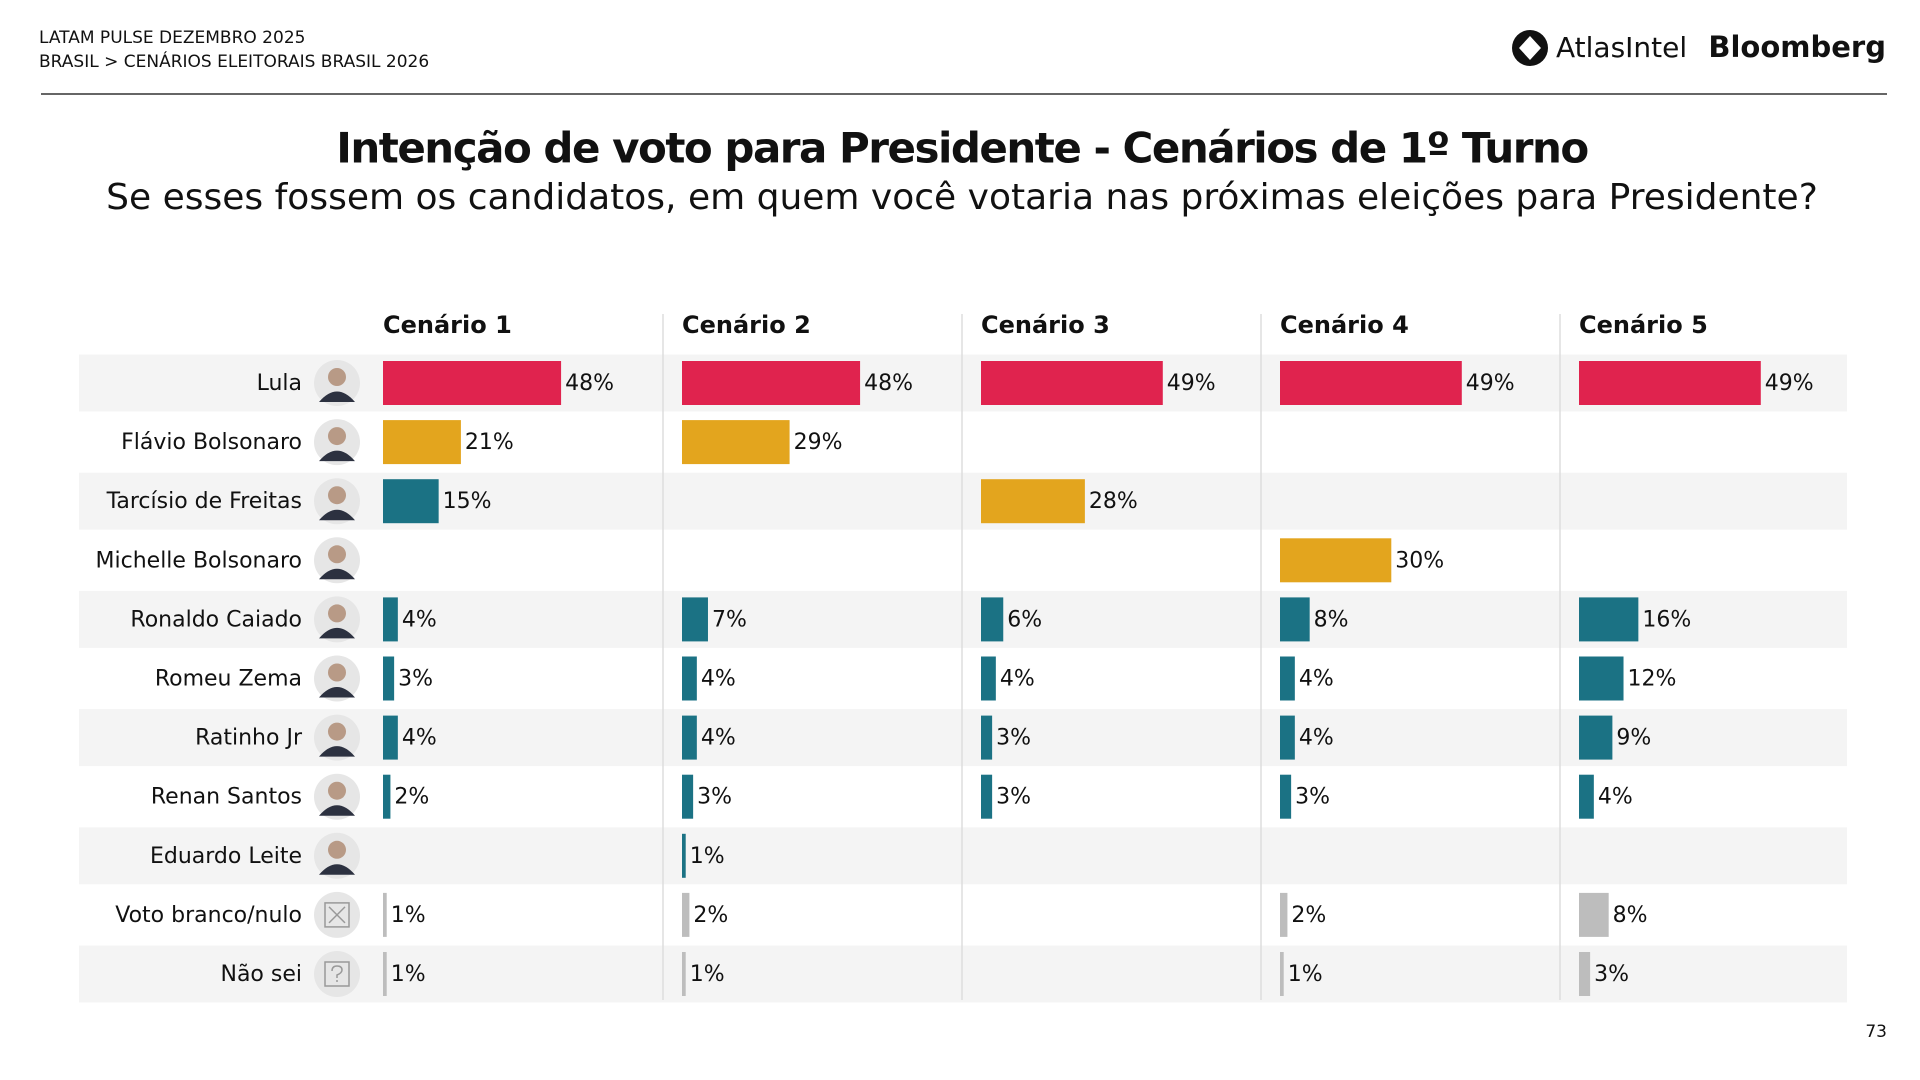  I want to click on value-label: 6%, so click(1024, 619).